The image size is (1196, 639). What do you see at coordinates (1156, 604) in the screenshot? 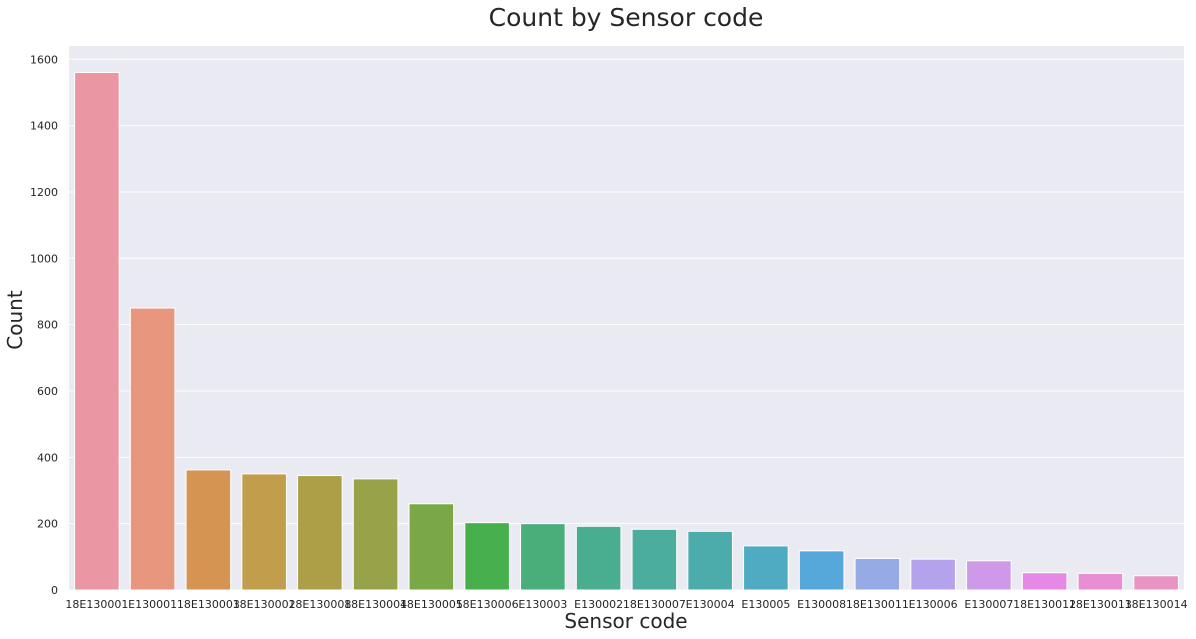
I see `x-tick-label: 18E130014` at bounding box center [1156, 604].